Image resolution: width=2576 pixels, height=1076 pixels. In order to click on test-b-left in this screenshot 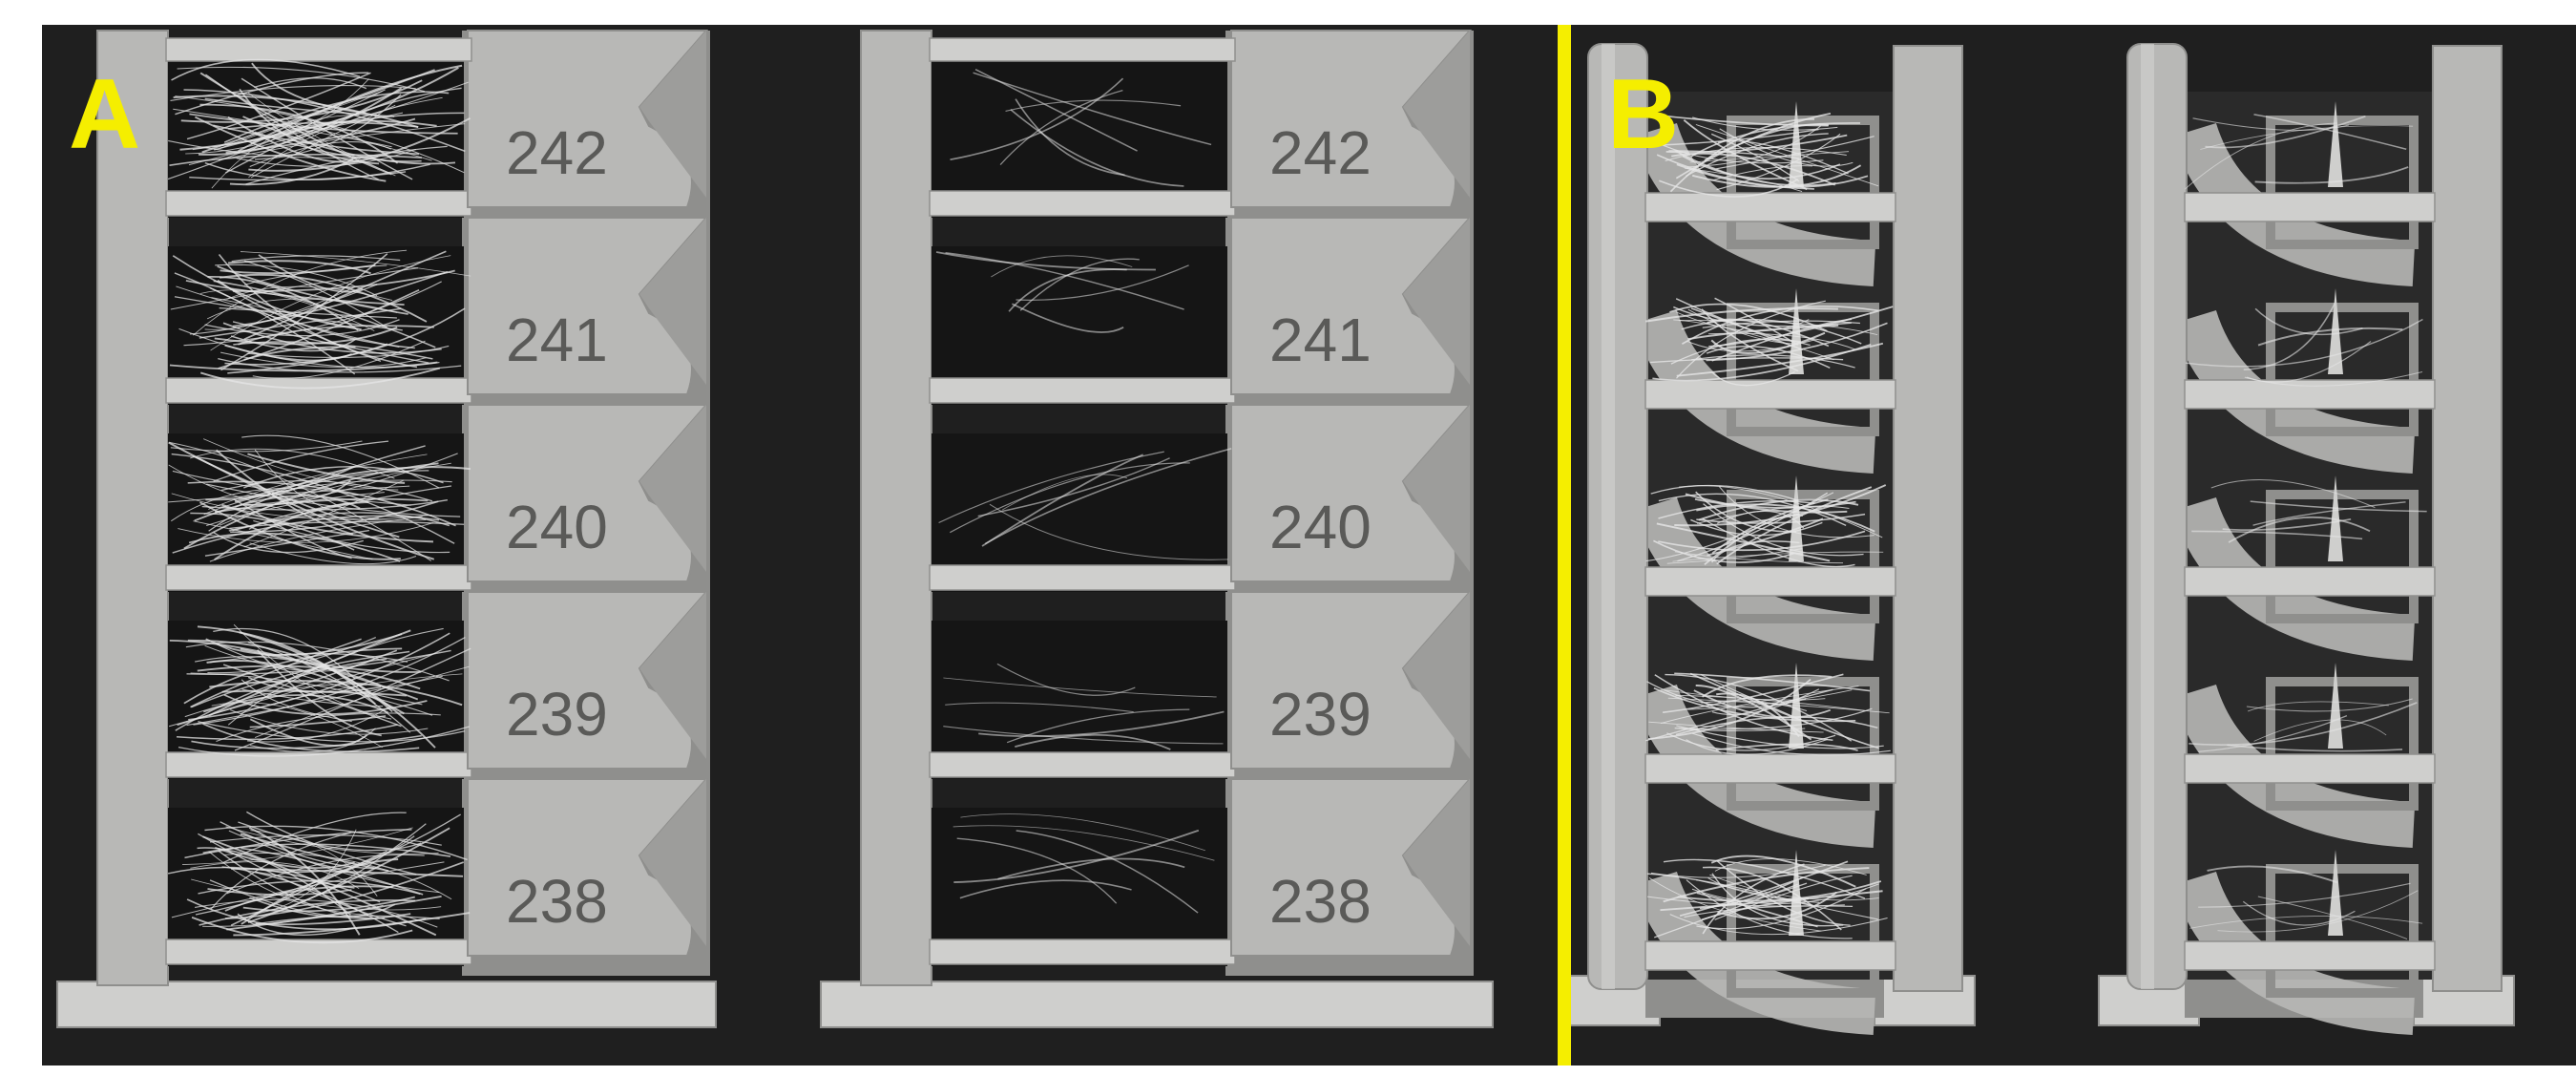, I will do `click(1767, 539)`.